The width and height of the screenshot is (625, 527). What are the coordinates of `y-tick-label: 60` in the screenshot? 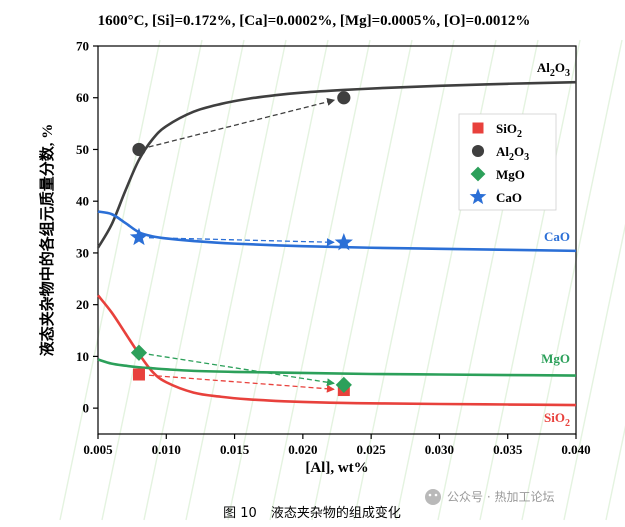 It's located at (82, 97).